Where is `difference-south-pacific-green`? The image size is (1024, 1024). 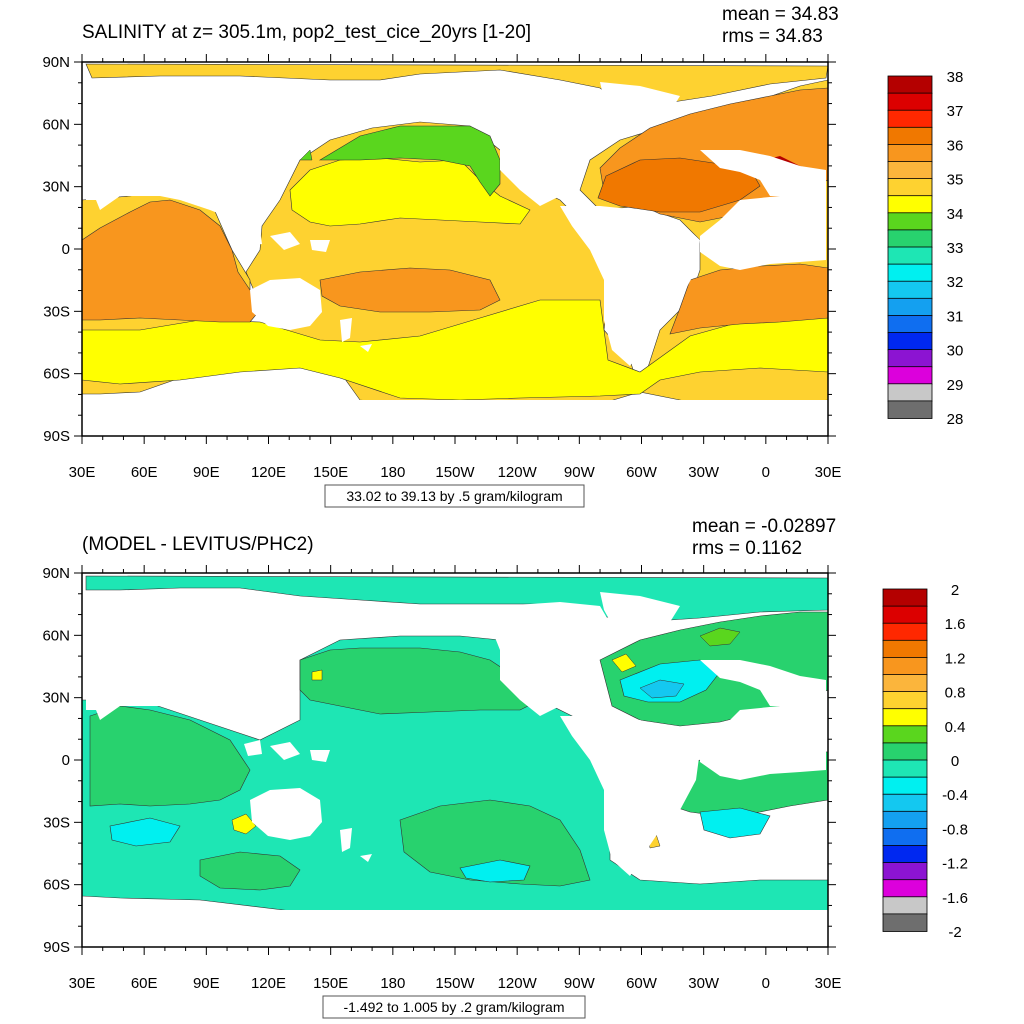
difference-south-pacific-green is located at coordinates (495, 843).